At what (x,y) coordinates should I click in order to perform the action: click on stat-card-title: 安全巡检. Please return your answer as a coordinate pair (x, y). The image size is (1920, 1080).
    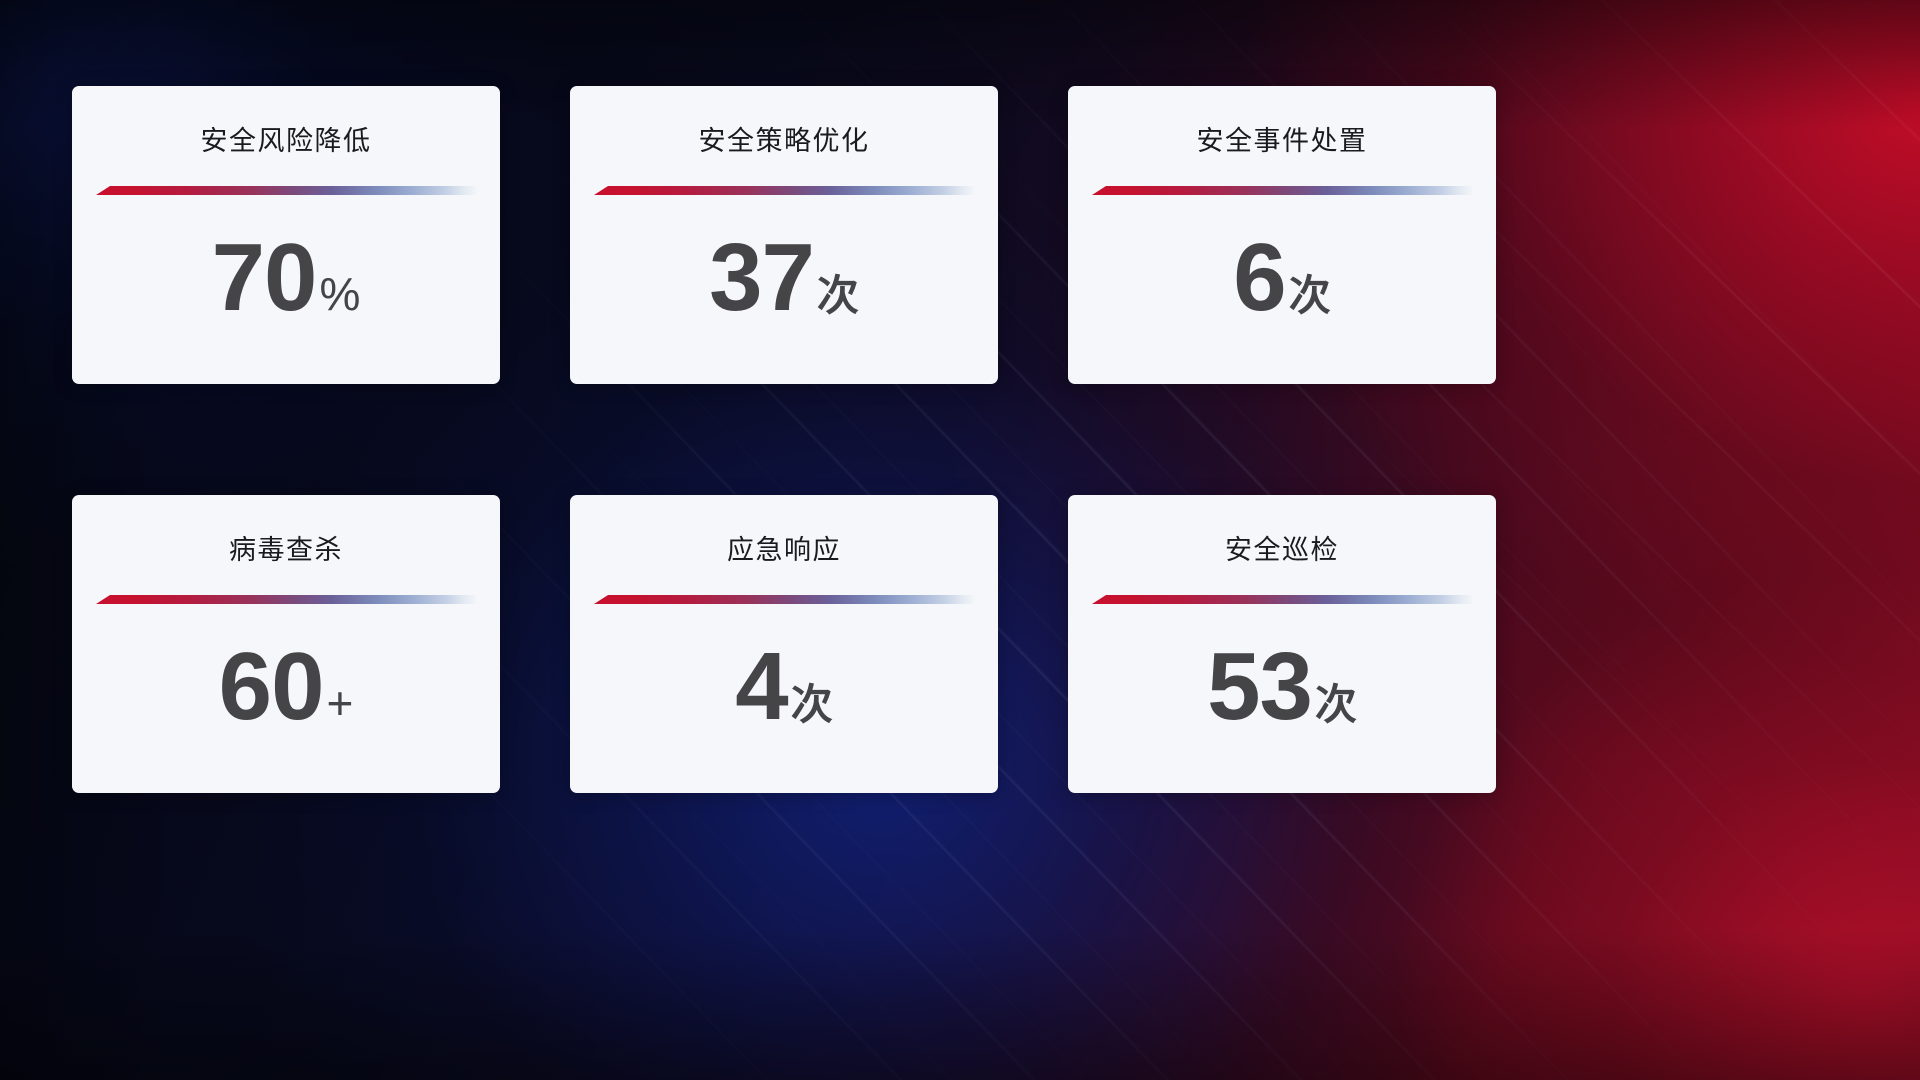
    Looking at the image, I should click on (1282, 550).